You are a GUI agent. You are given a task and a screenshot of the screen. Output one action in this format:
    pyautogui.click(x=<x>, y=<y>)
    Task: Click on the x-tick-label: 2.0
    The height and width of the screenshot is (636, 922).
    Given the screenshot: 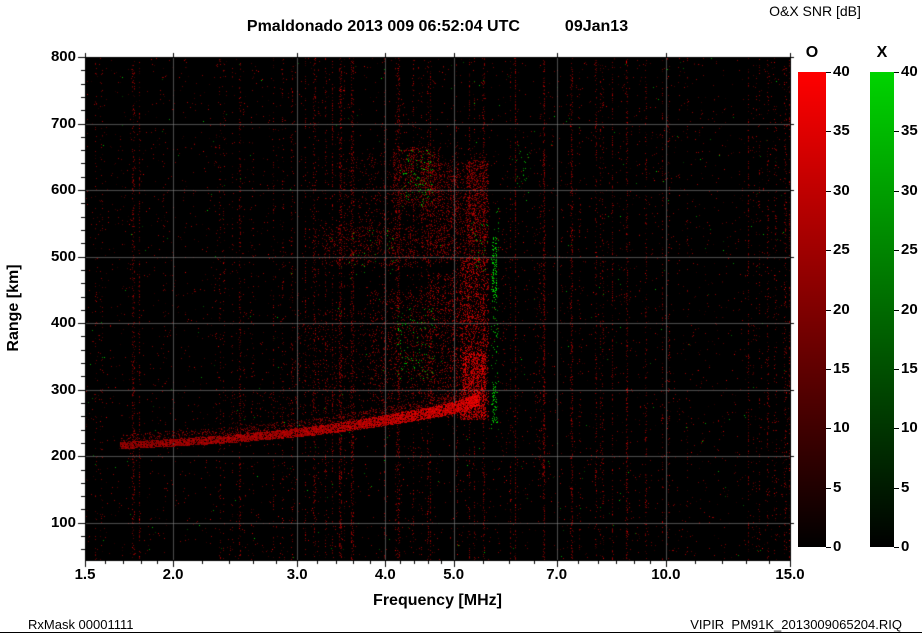 What is the action you would take?
    pyautogui.click(x=173, y=574)
    